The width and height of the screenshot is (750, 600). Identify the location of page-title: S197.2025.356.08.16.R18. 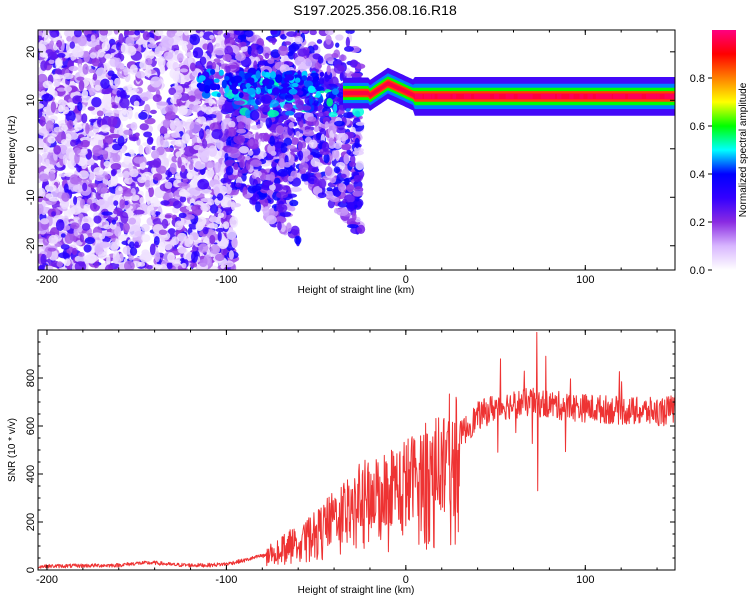
(375, 10).